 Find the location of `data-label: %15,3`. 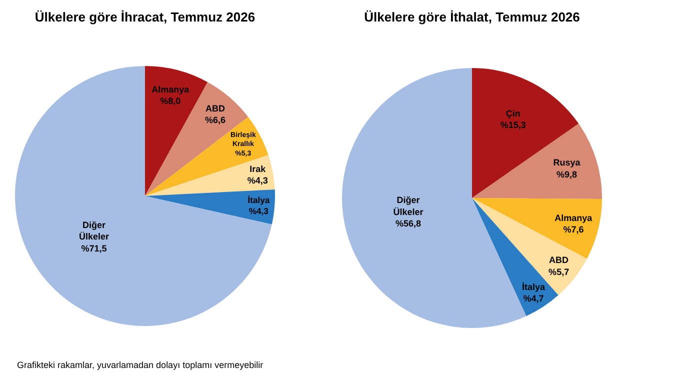

data-label: %15,3 is located at coordinates (513, 125).